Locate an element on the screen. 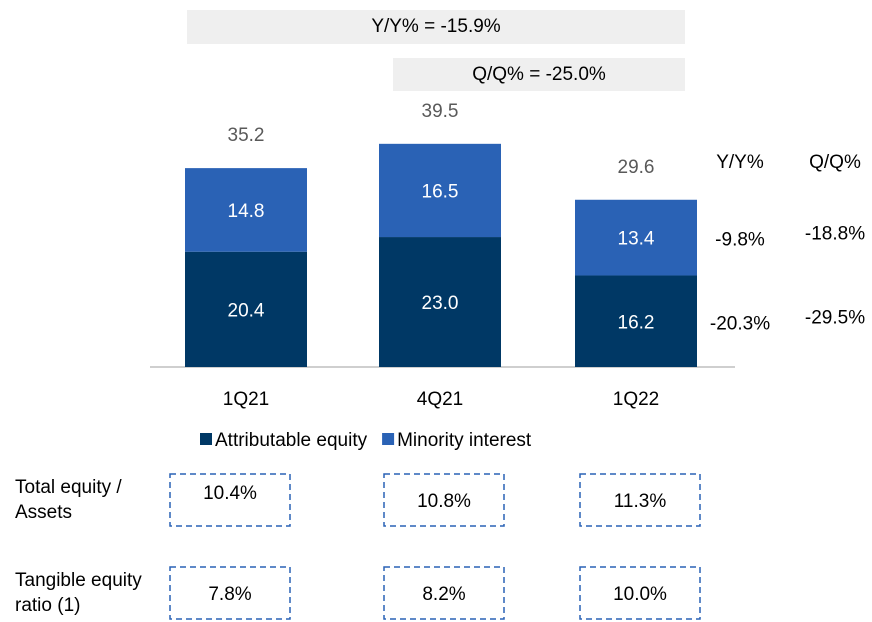  x-tick-label: 1Q21 is located at coordinates (246, 399).